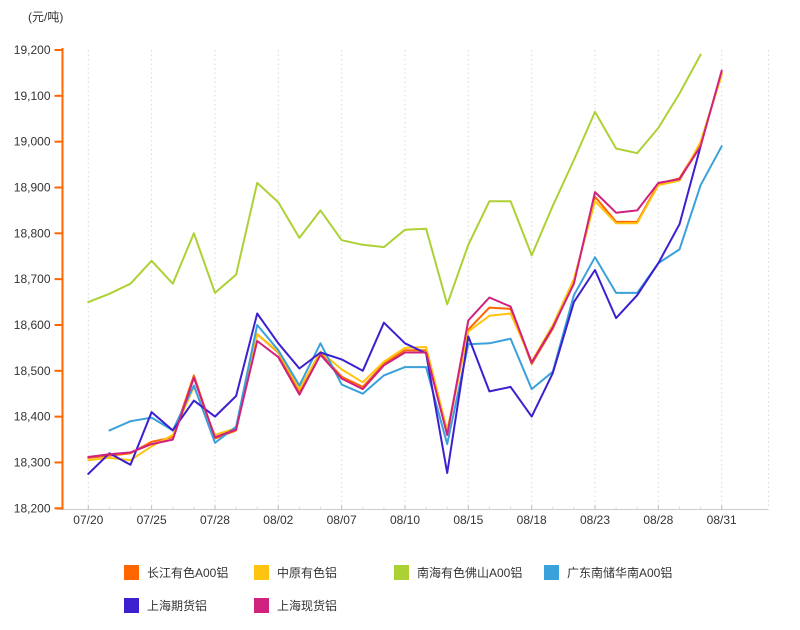 The image size is (800, 630). What do you see at coordinates (722, 520) in the screenshot?
I see `x-tick-label: 08/31` at bounding box center [722, 520].